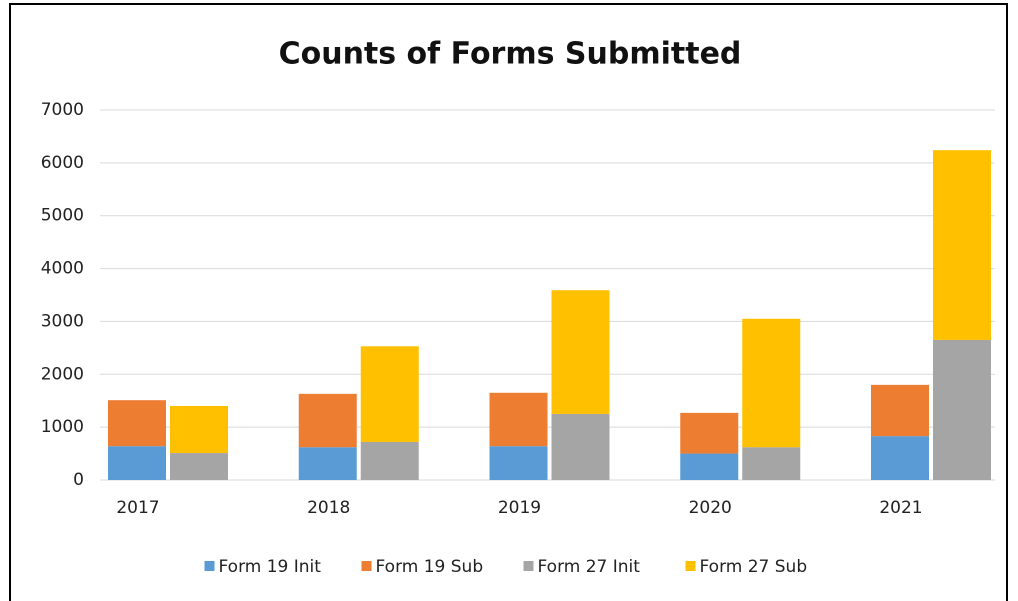  What do you see at coordinates (710, 508) in the screenshot?
I see `x-tick-label: 2020` at bounding box center [710, 508].